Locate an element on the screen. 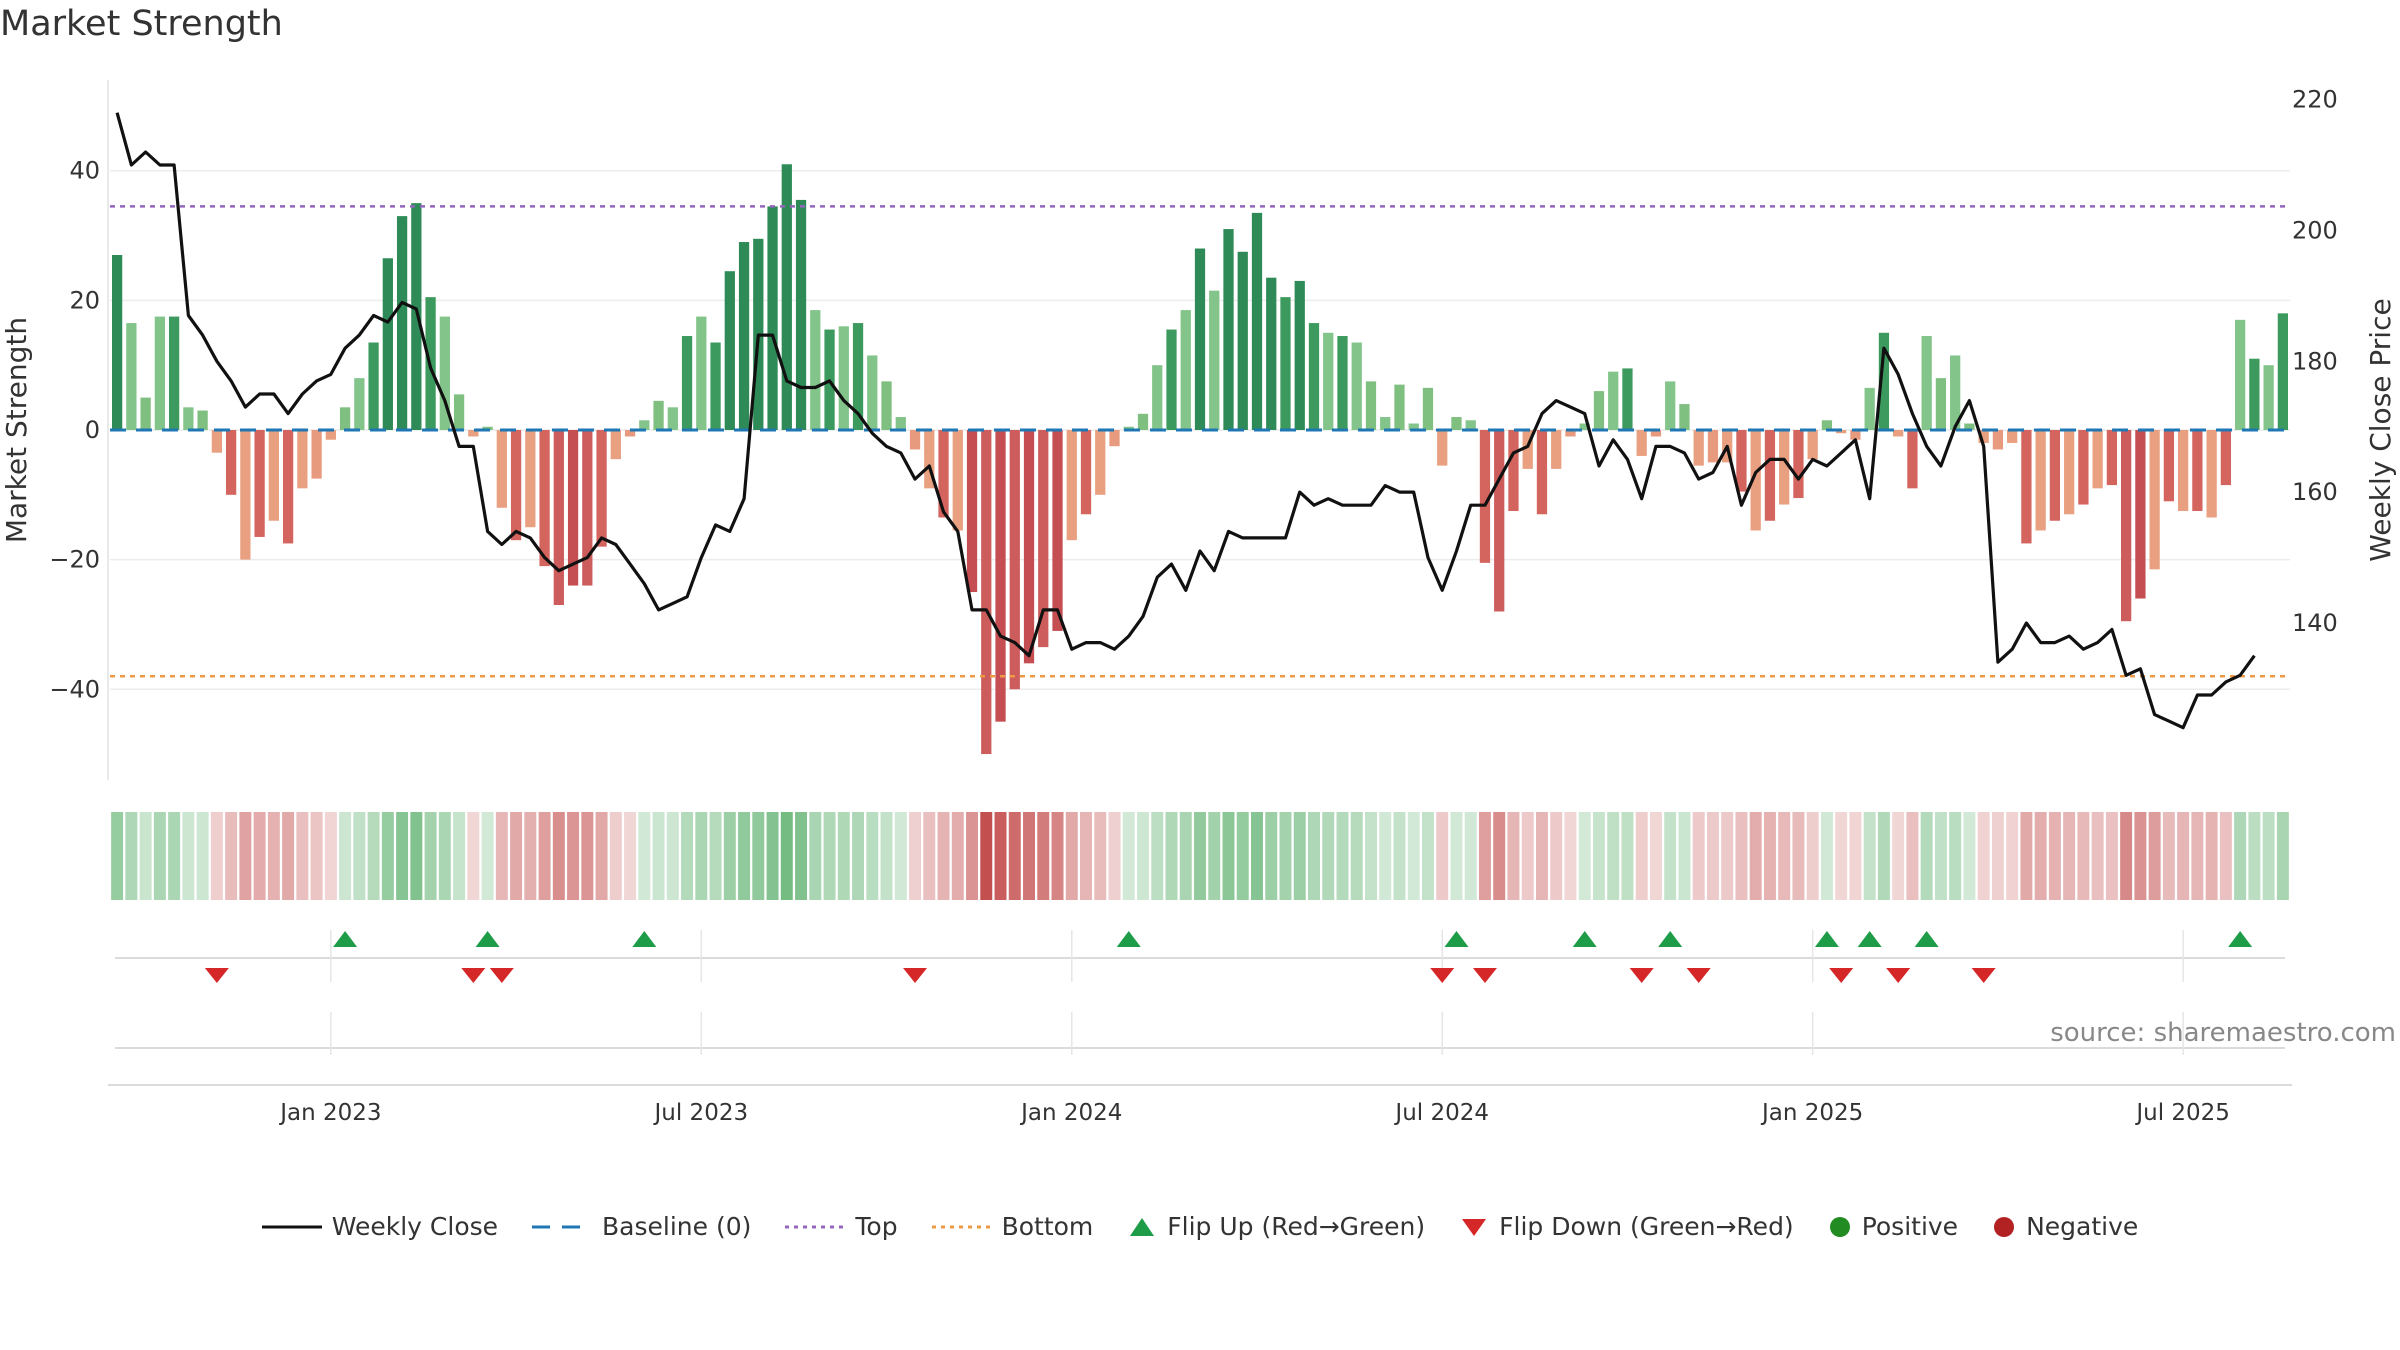 The height and width of the screenshot is (1350, 2400). flip-up-marker is located at coordinates (1826, 939).